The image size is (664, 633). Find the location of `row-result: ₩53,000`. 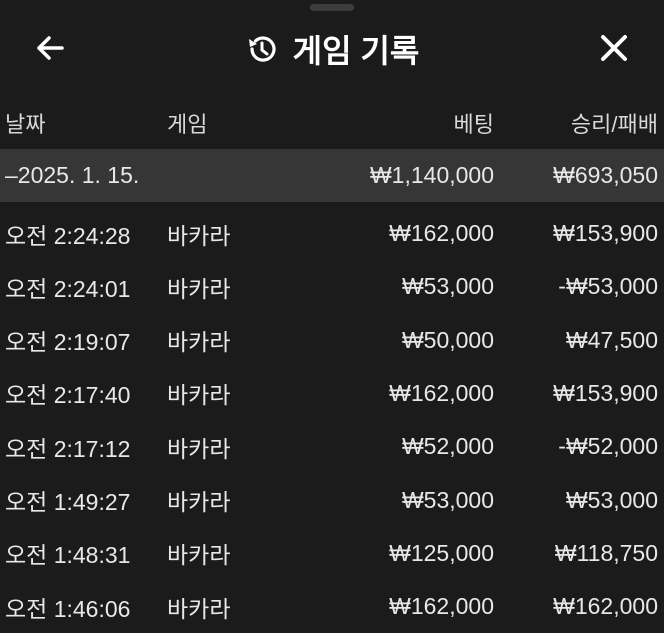

row-result: ₩53,000 is located at coordinates (611, 499).